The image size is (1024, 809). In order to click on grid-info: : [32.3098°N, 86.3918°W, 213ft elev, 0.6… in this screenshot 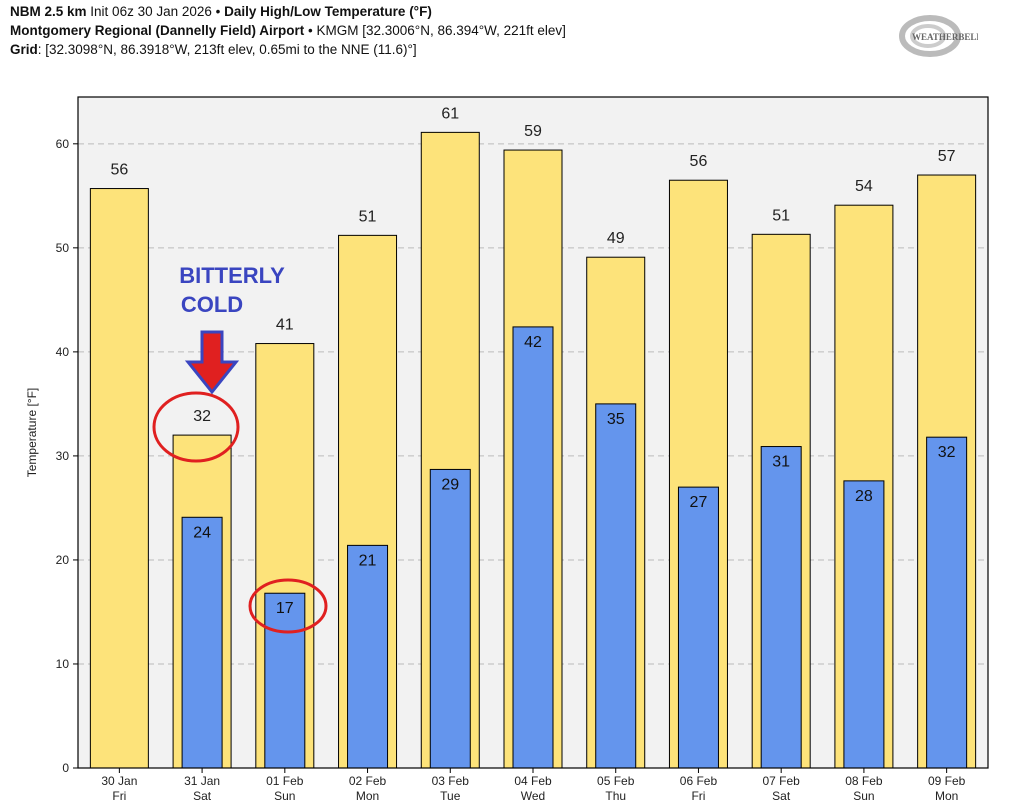, I will do `click(227, 49)`.